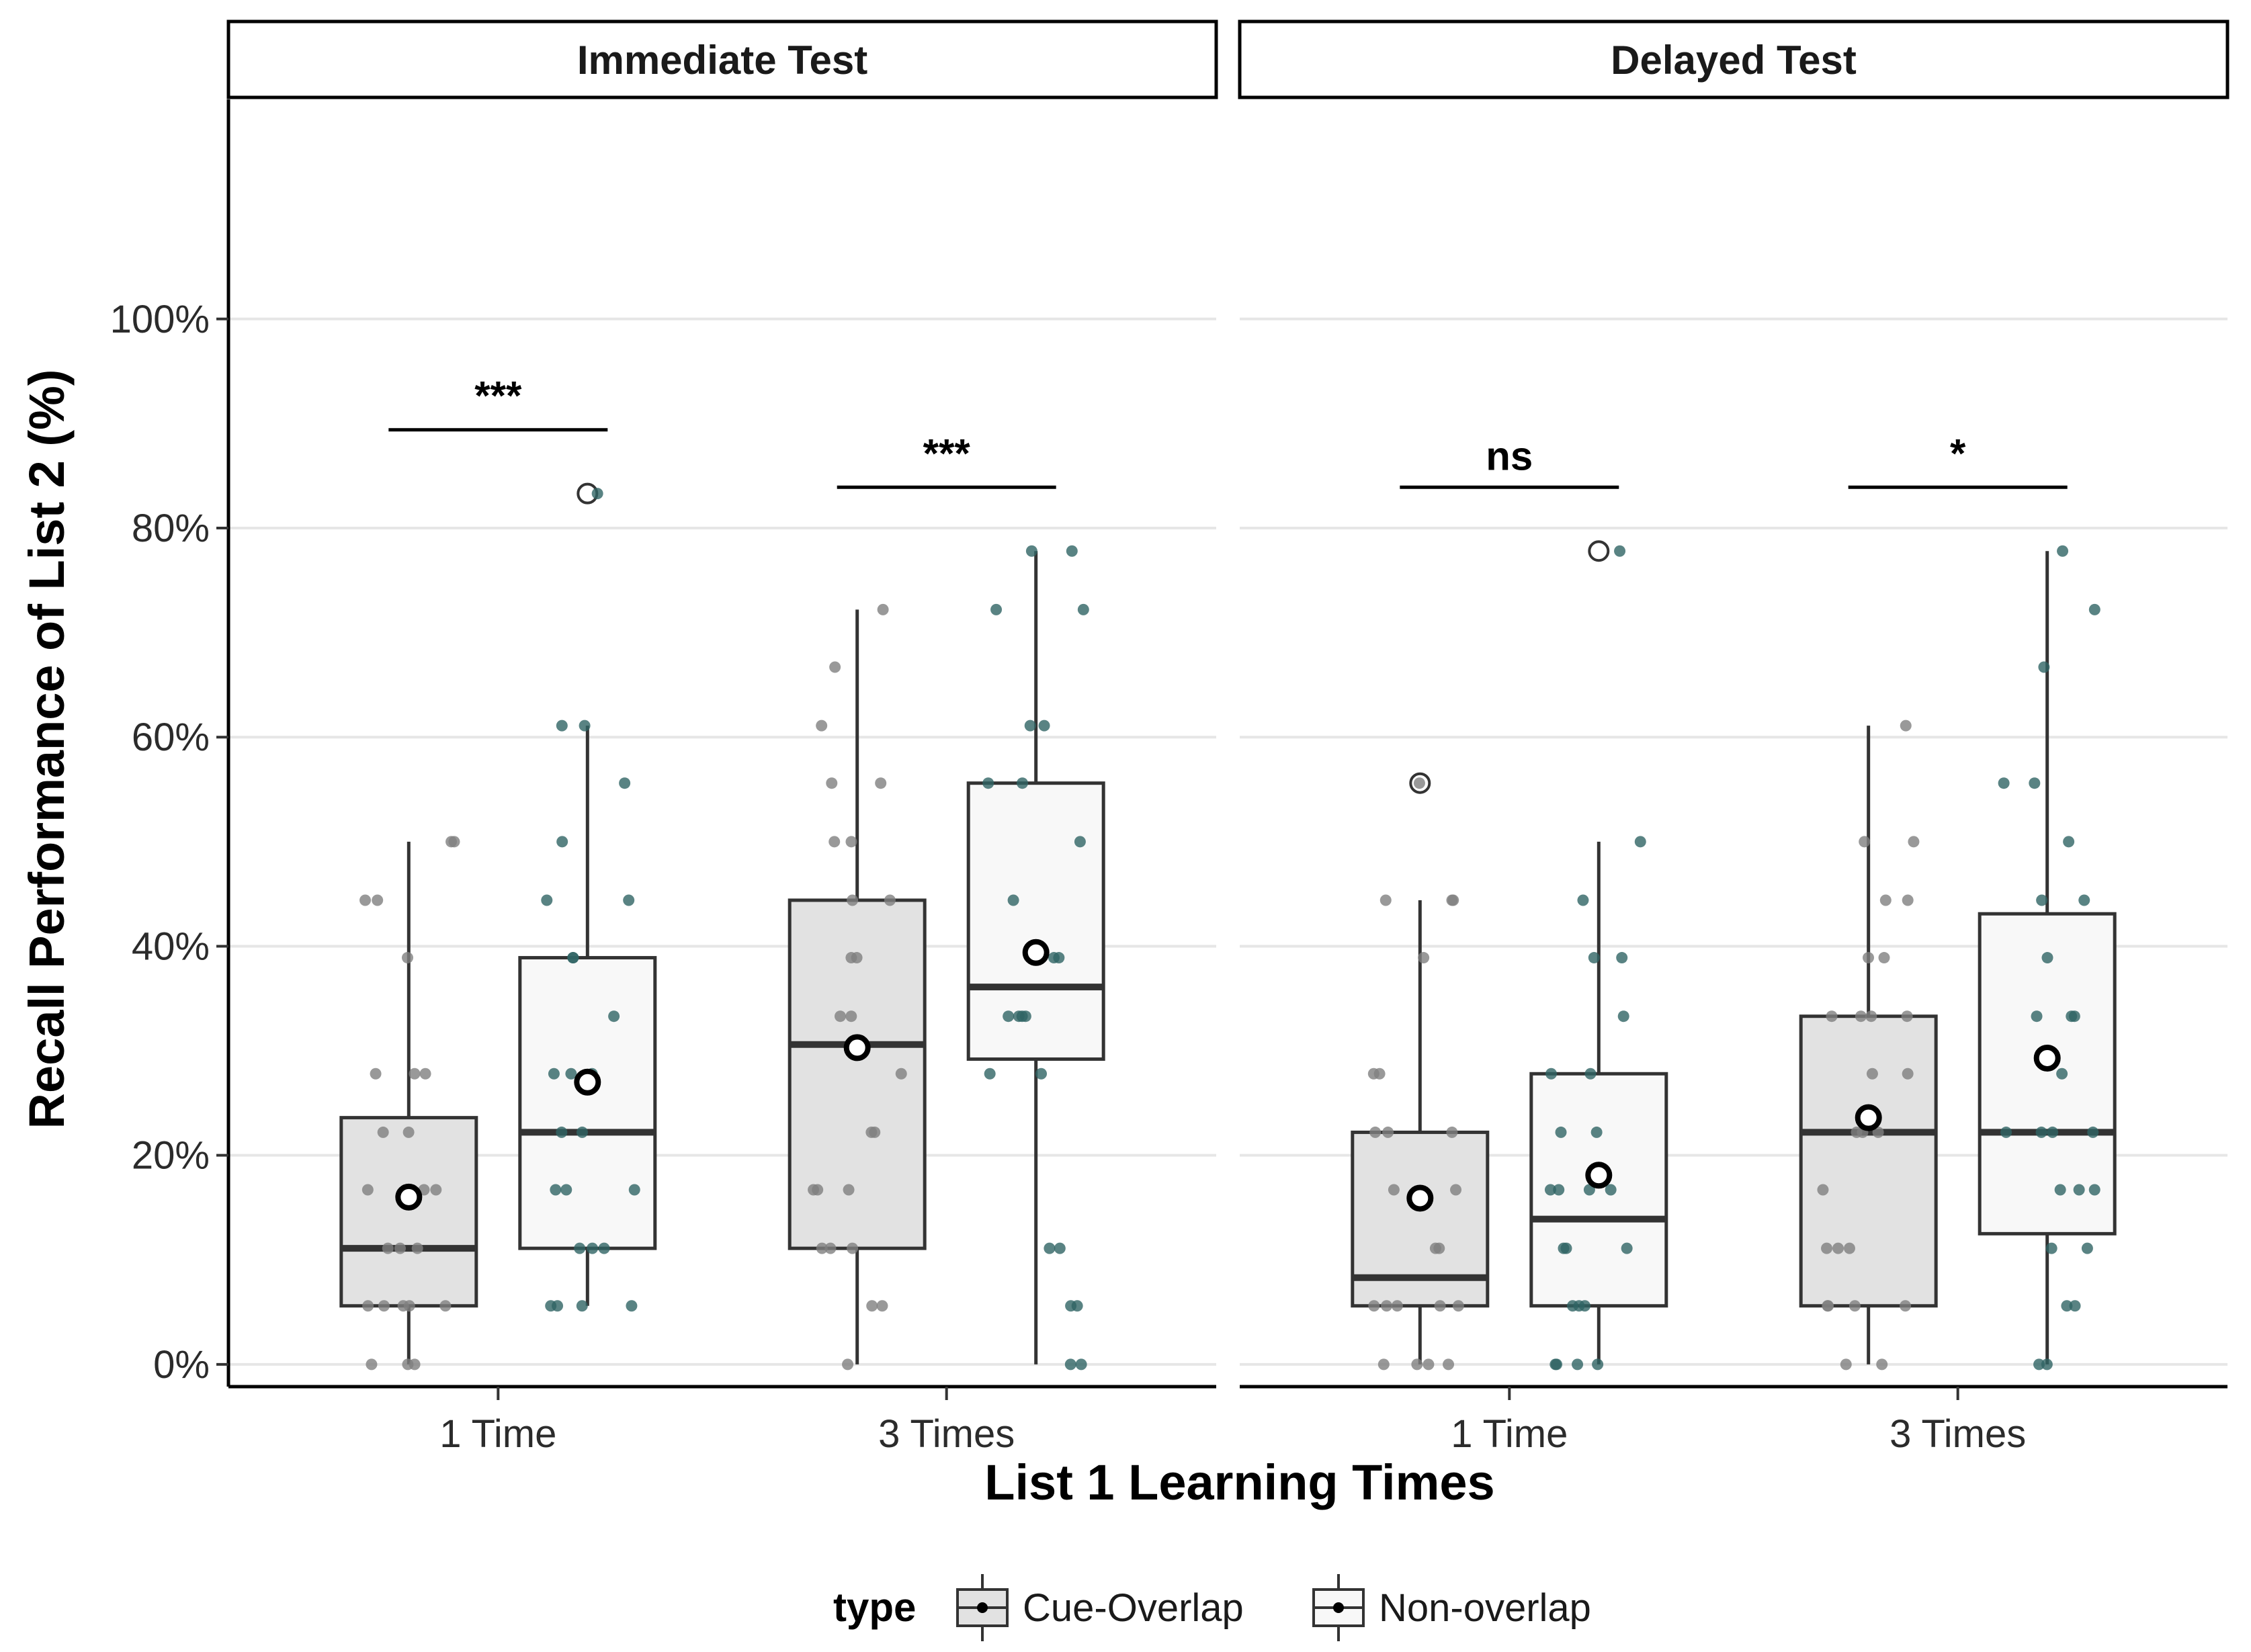  Describe the element at coordinates (181, 1365) in the screenshot. I see `y-tick-label: 0%` at that location.